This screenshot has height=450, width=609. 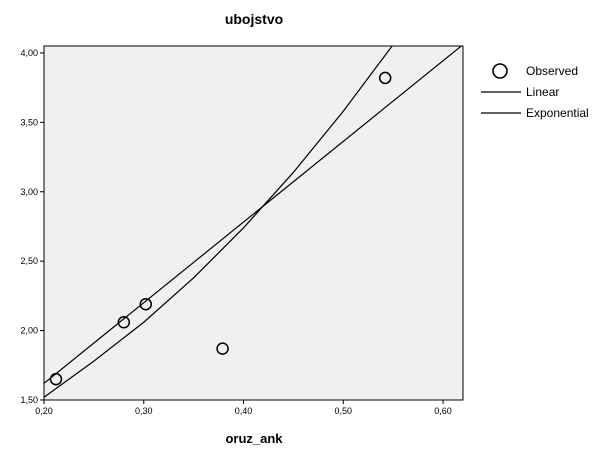 I want to click on x-axis: 0,20 0,30 0,40 0,50 0,60, so click(x=243, y=408).